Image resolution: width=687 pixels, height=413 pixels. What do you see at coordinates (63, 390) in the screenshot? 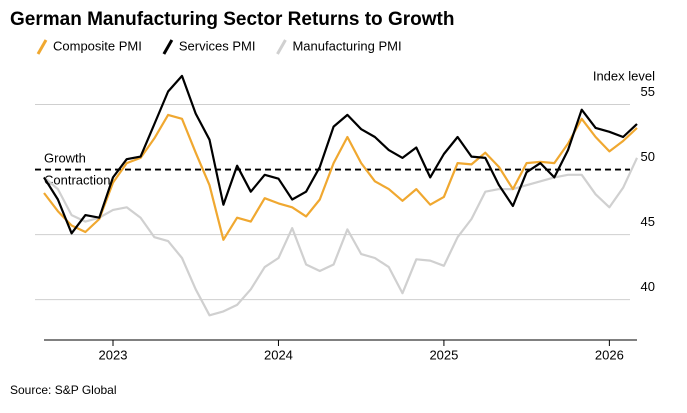
I see `source: Source: S&P Global` at bounding box center [63, 390].